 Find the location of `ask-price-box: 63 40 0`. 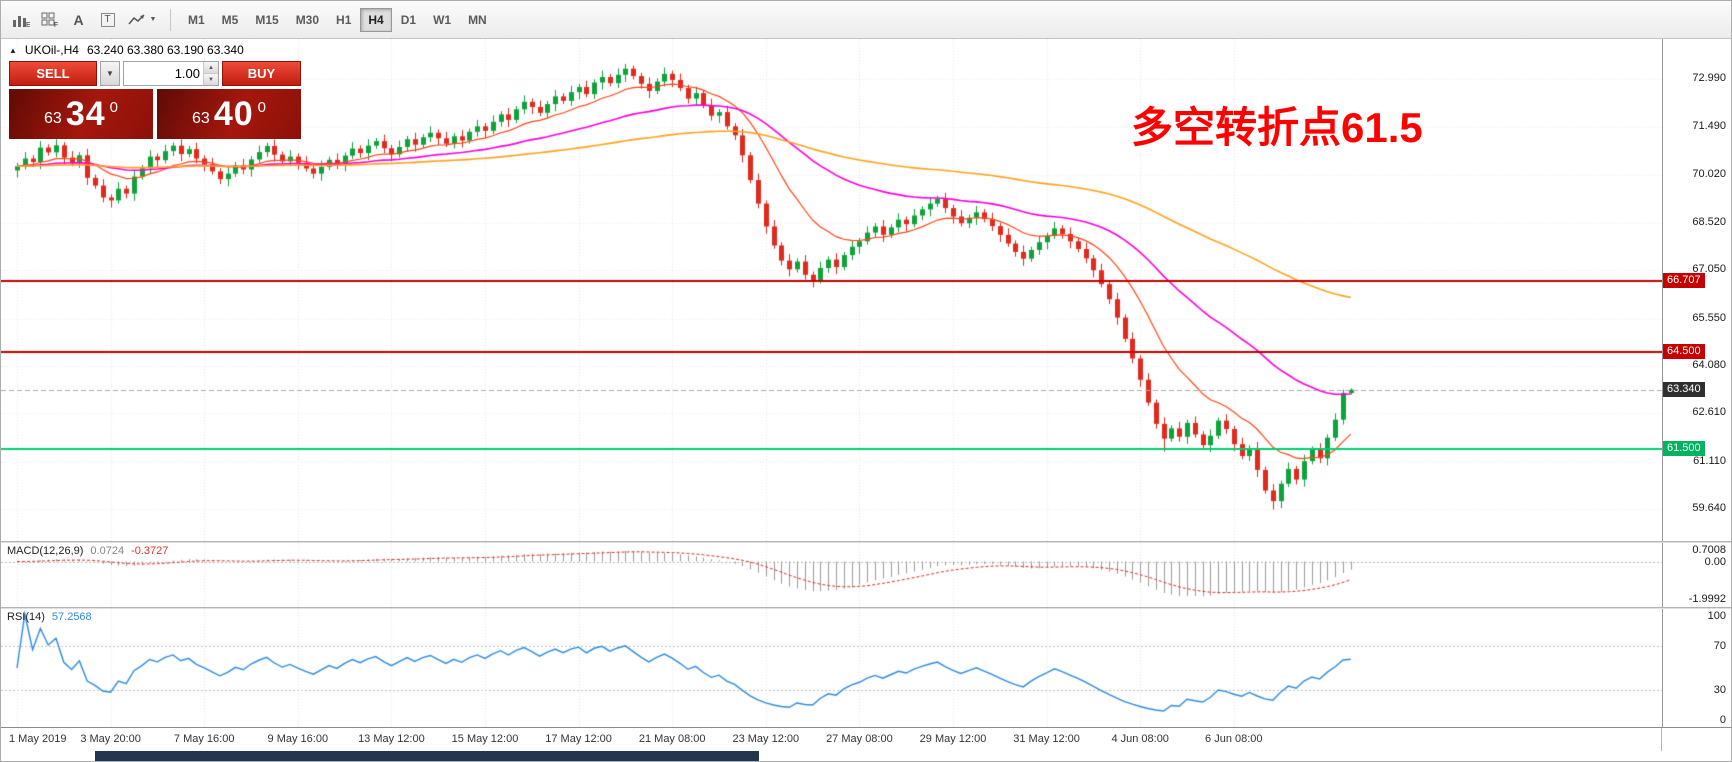

ask-price-box: 63 40 0 is located at coordinates (229, 114).